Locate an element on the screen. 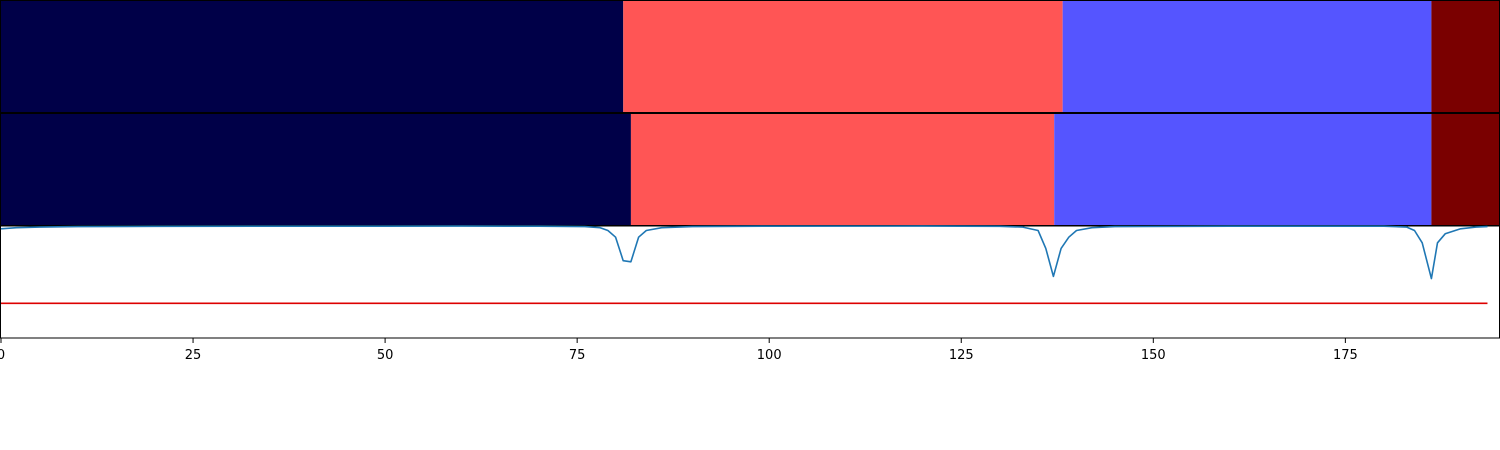 The width and height of the screenshot is (1500, 450). x-tick-label: 125 is located at coordinates (961, 355).